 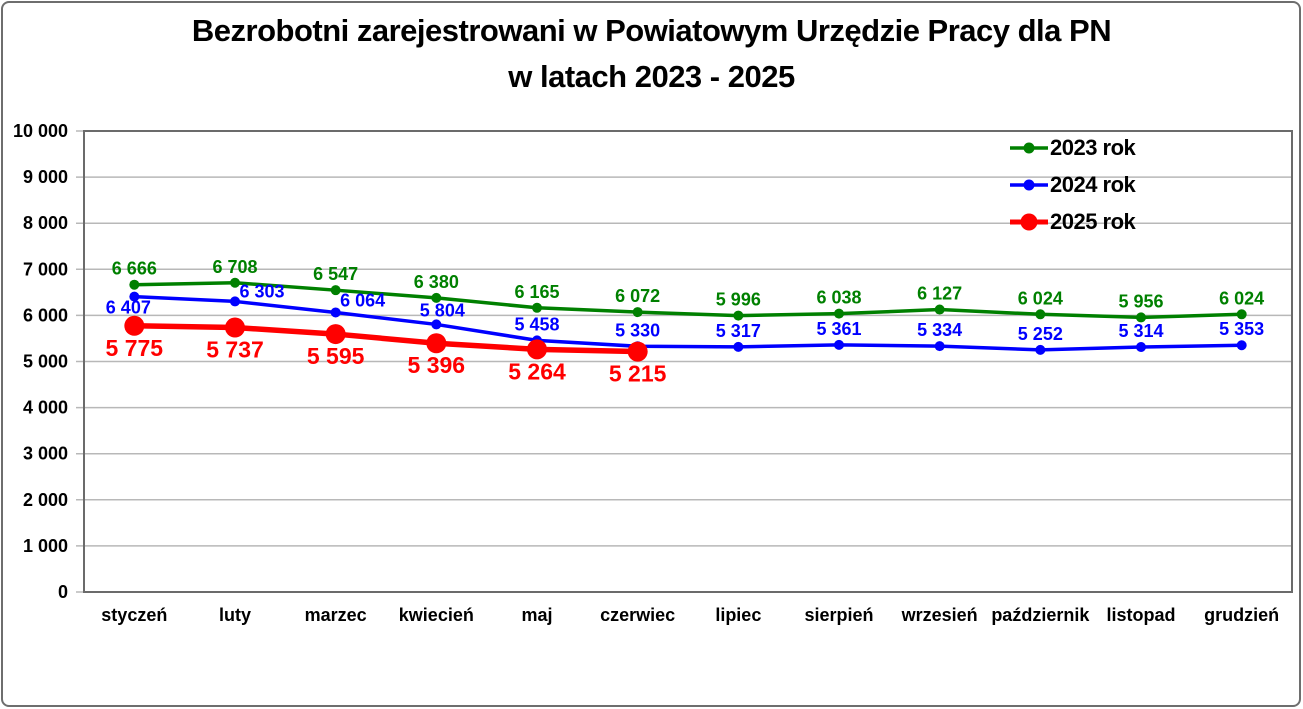 What do you see at coordinates (838, 615) in the screenshot?
I see `x-tick-label: sierpień` at bounding box center [838, 615].